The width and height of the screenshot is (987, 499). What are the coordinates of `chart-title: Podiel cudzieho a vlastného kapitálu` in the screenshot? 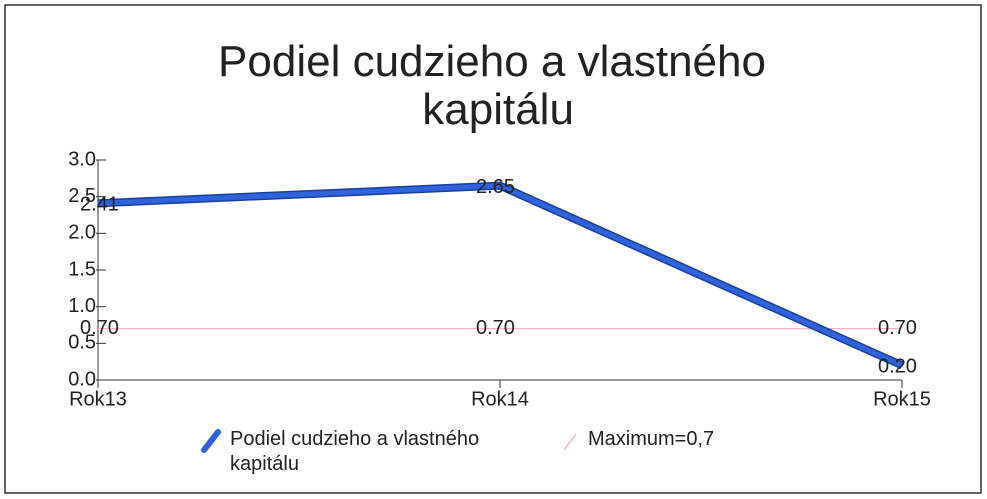 It's located at (492, 85).